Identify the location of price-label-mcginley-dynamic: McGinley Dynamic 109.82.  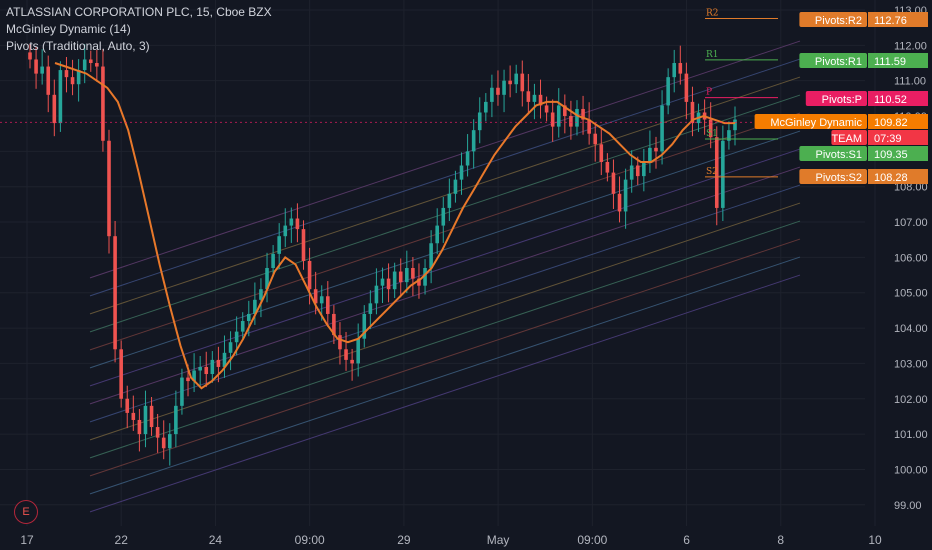
(841, 121).